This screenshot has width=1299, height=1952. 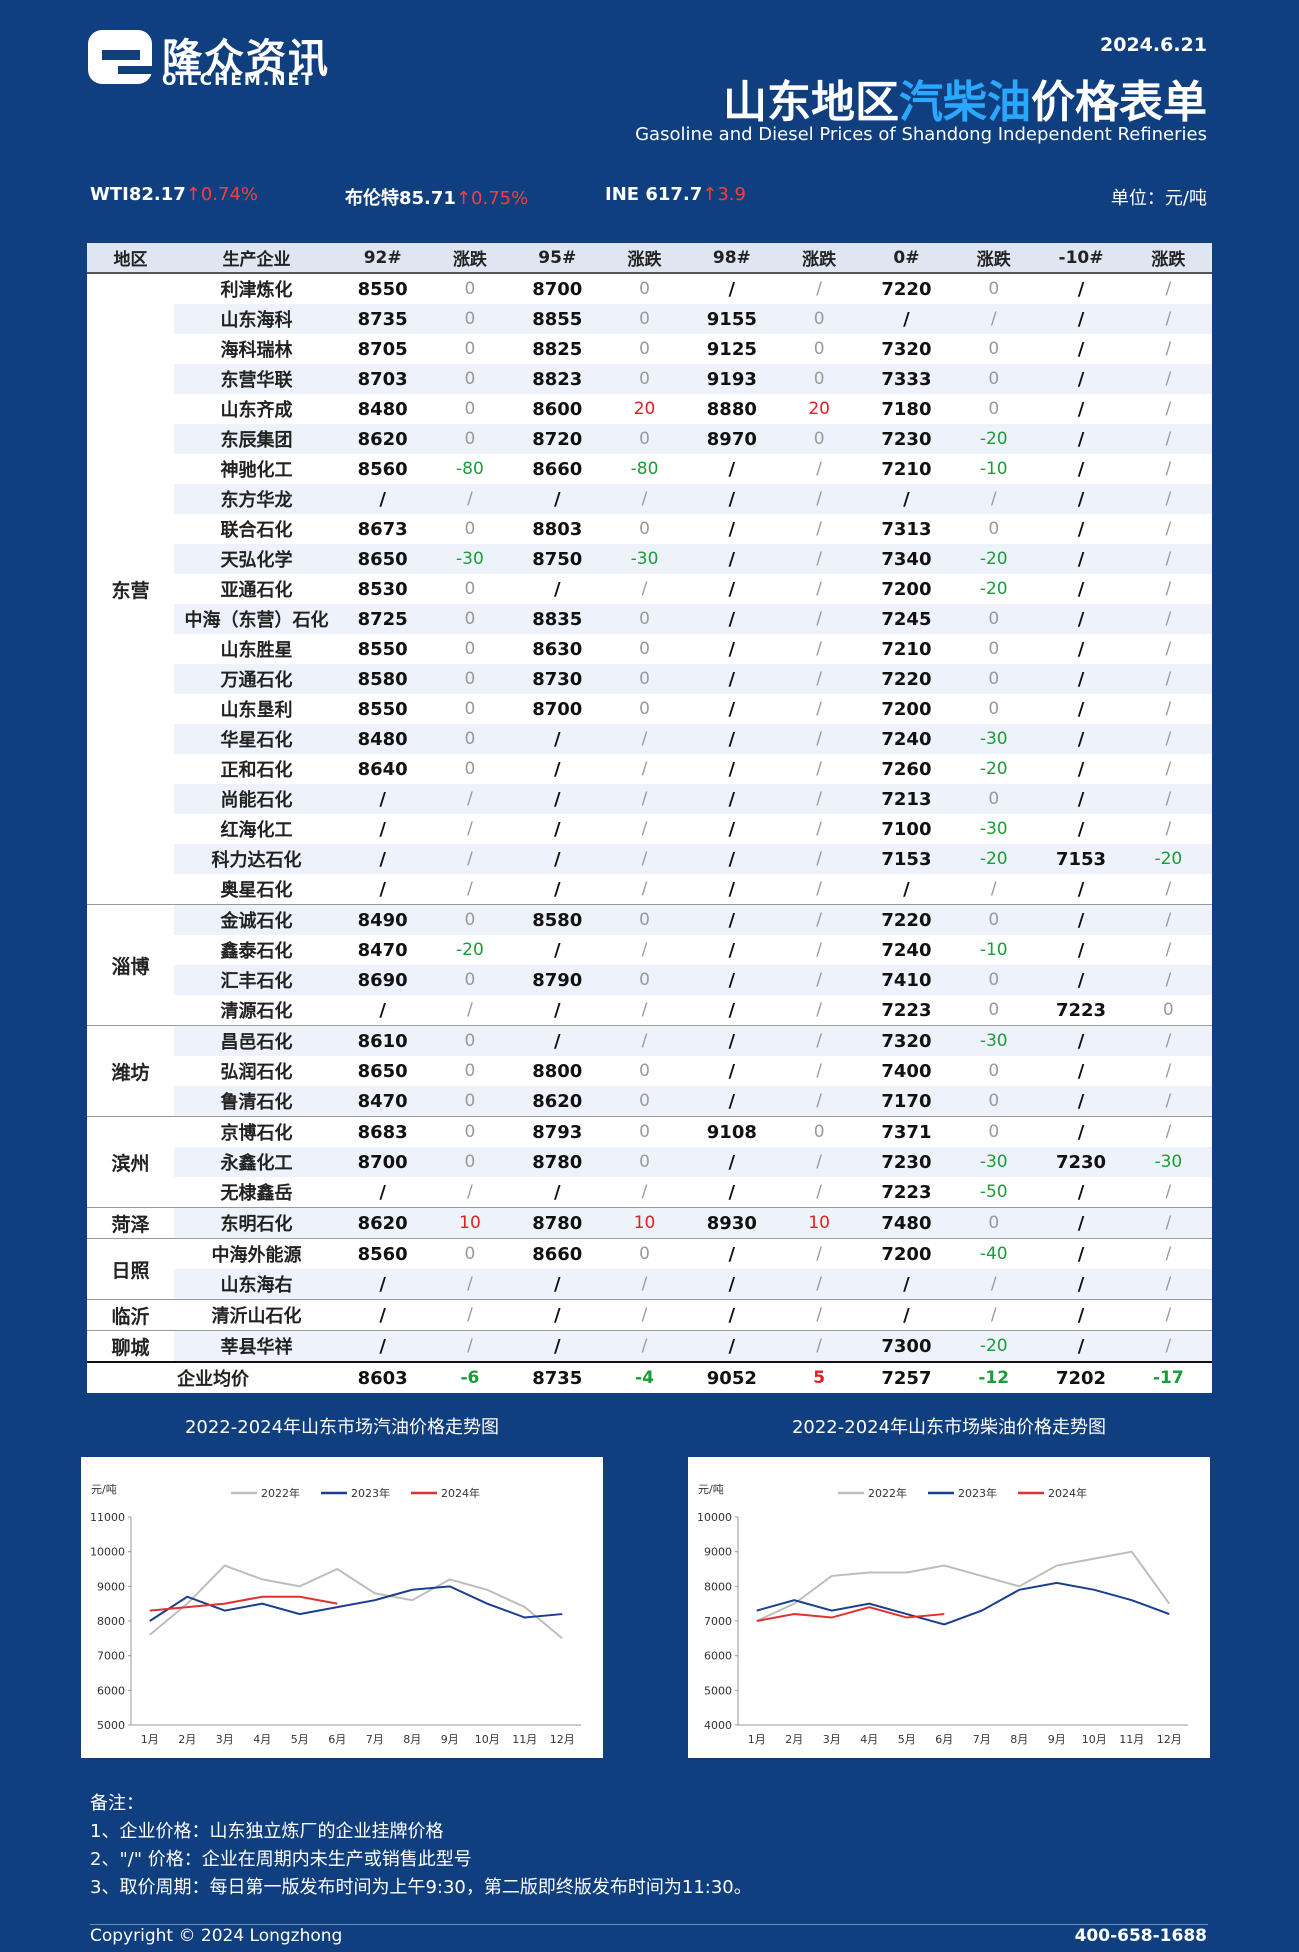 I want to click on table-row: 正和石化 8640 0 / / / / 7260 -20 / /, so click(x=649, y=769).